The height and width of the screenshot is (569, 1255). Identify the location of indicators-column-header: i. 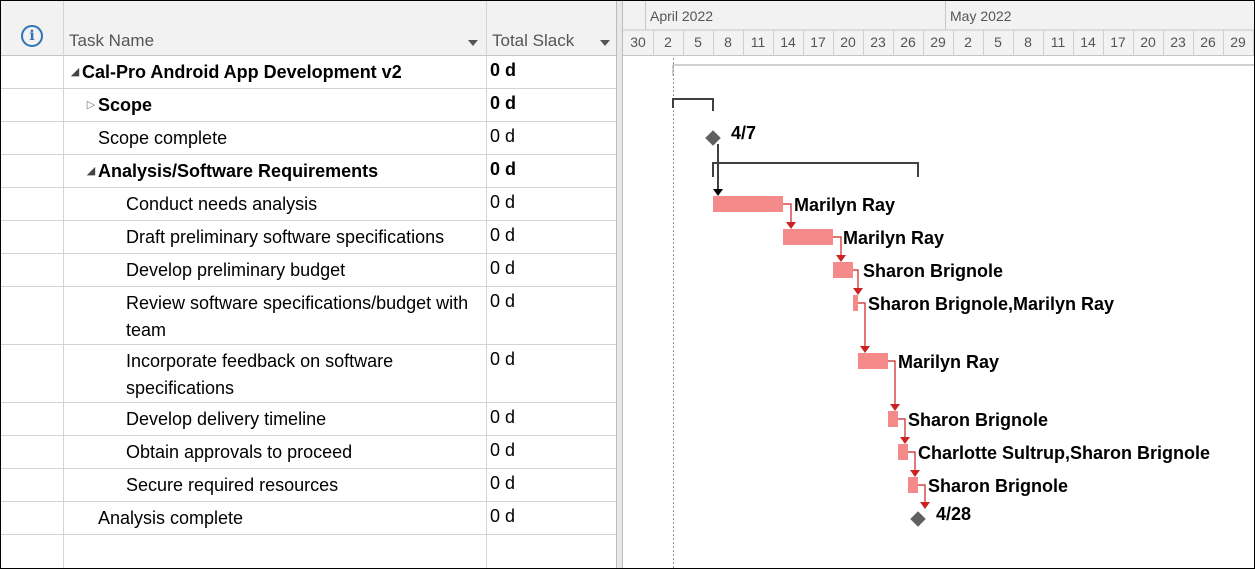
(32, 28).